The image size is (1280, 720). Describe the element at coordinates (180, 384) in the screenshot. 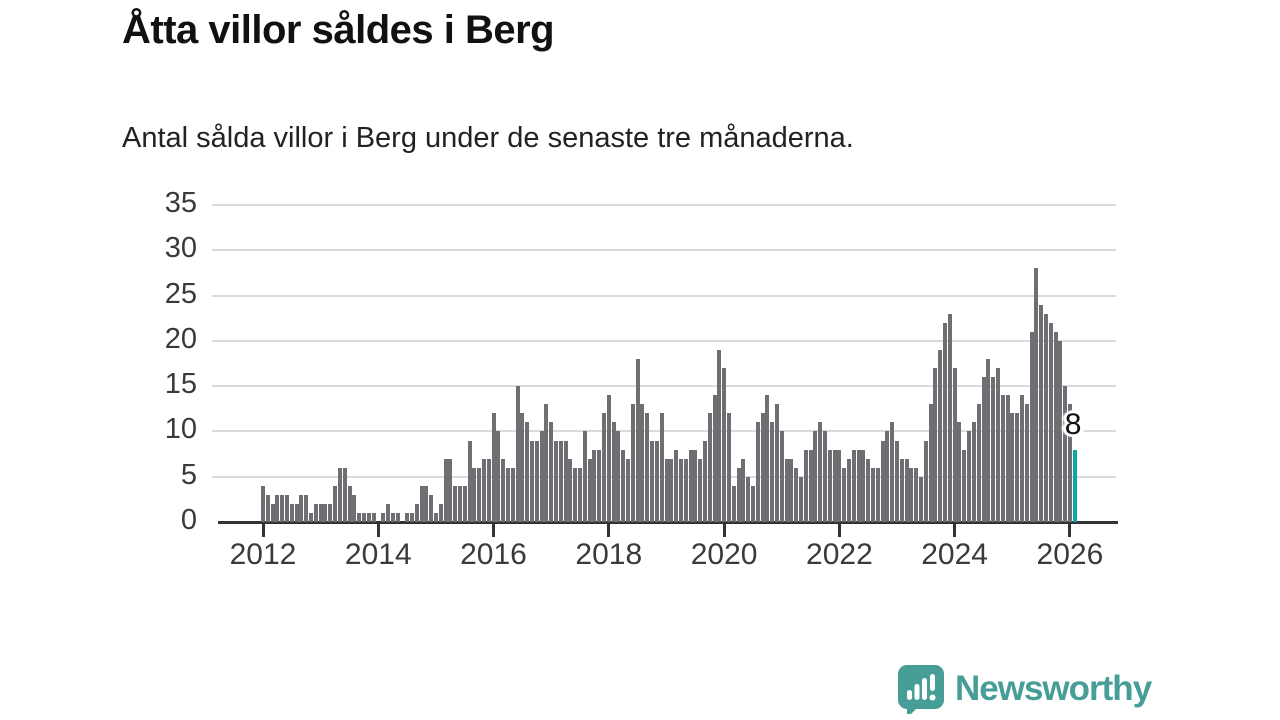

I see `y-axis-tick-label: 15` at that location.